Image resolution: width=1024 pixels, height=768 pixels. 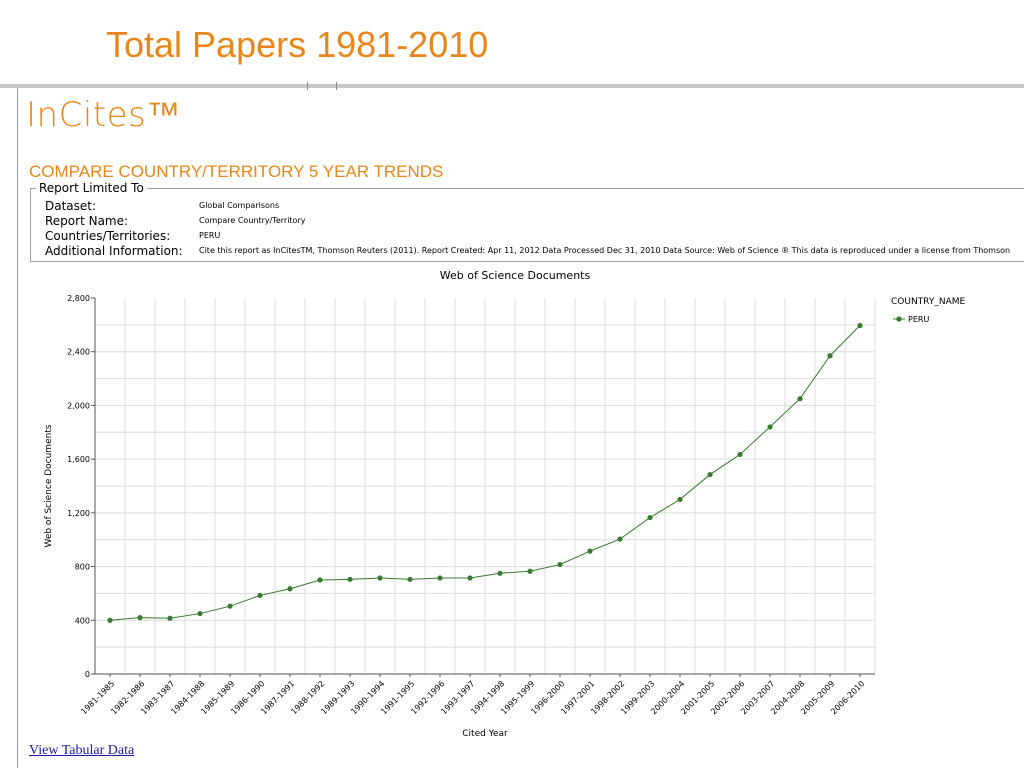 What do you see at coordinates (82, 567) in the screenshot?
I see `y-tick-label: 800` at bounding box center [82, 567].